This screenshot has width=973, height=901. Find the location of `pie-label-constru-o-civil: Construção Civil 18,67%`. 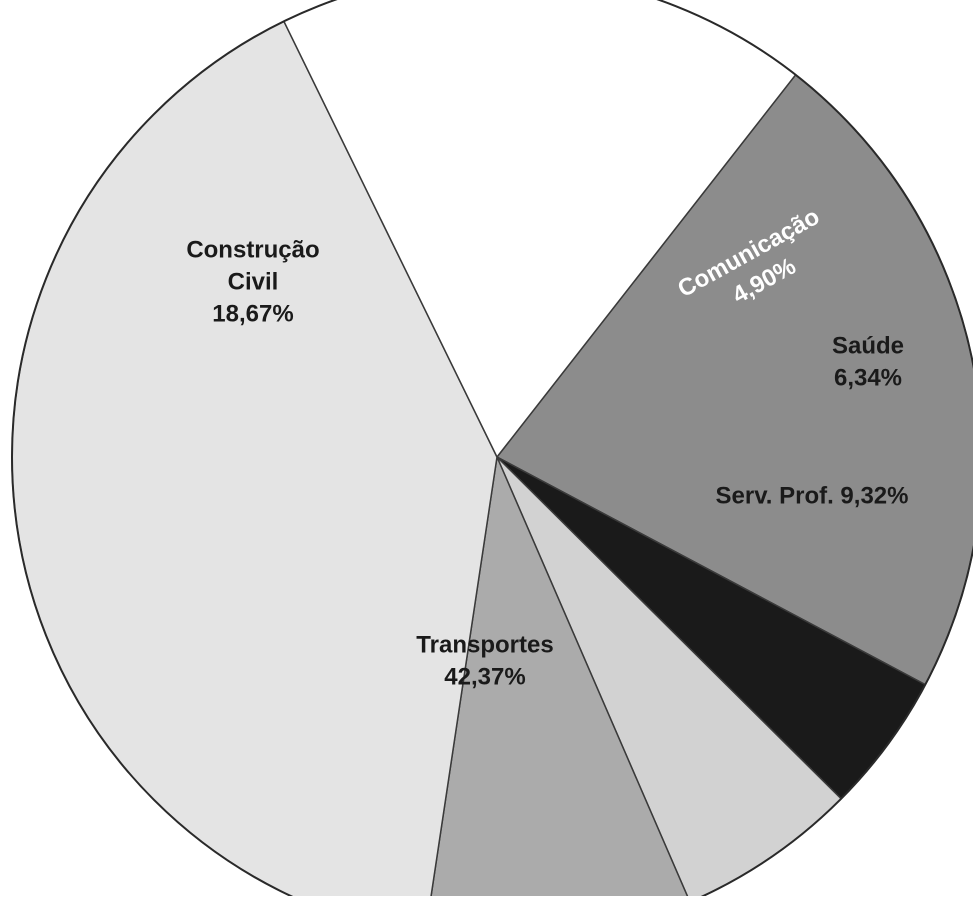

pie-label-constru-o-civil: Construção Civil 18,67% is located at coordinates (252, 281).